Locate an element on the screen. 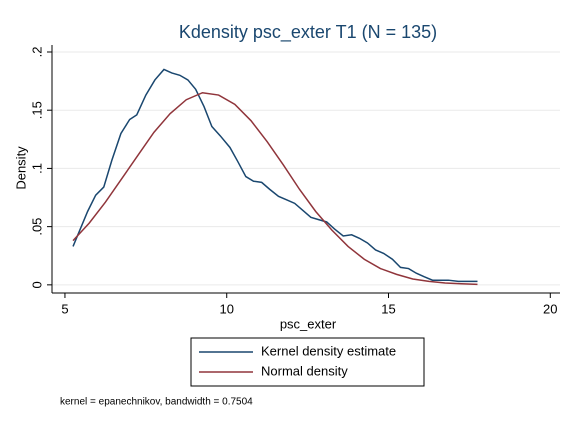  x-tick-label: 15 is located at coordinates (388, 308).